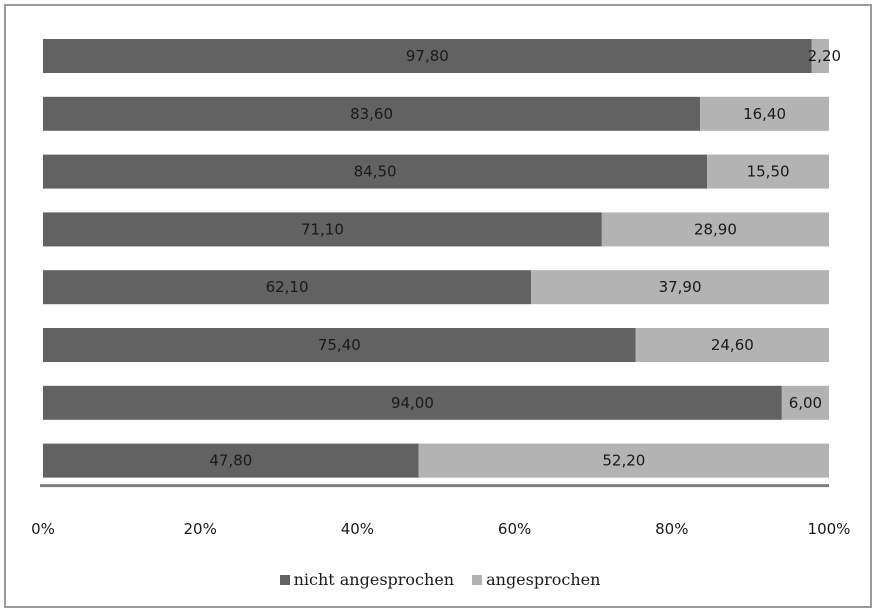 Image resolution: width=880 pixels, height=614 pixels. Describe the element at coordinates (374, 579) in the screenshot. I see `legend-label-nicht-angesprochen: nicht angesprochen` at that location.